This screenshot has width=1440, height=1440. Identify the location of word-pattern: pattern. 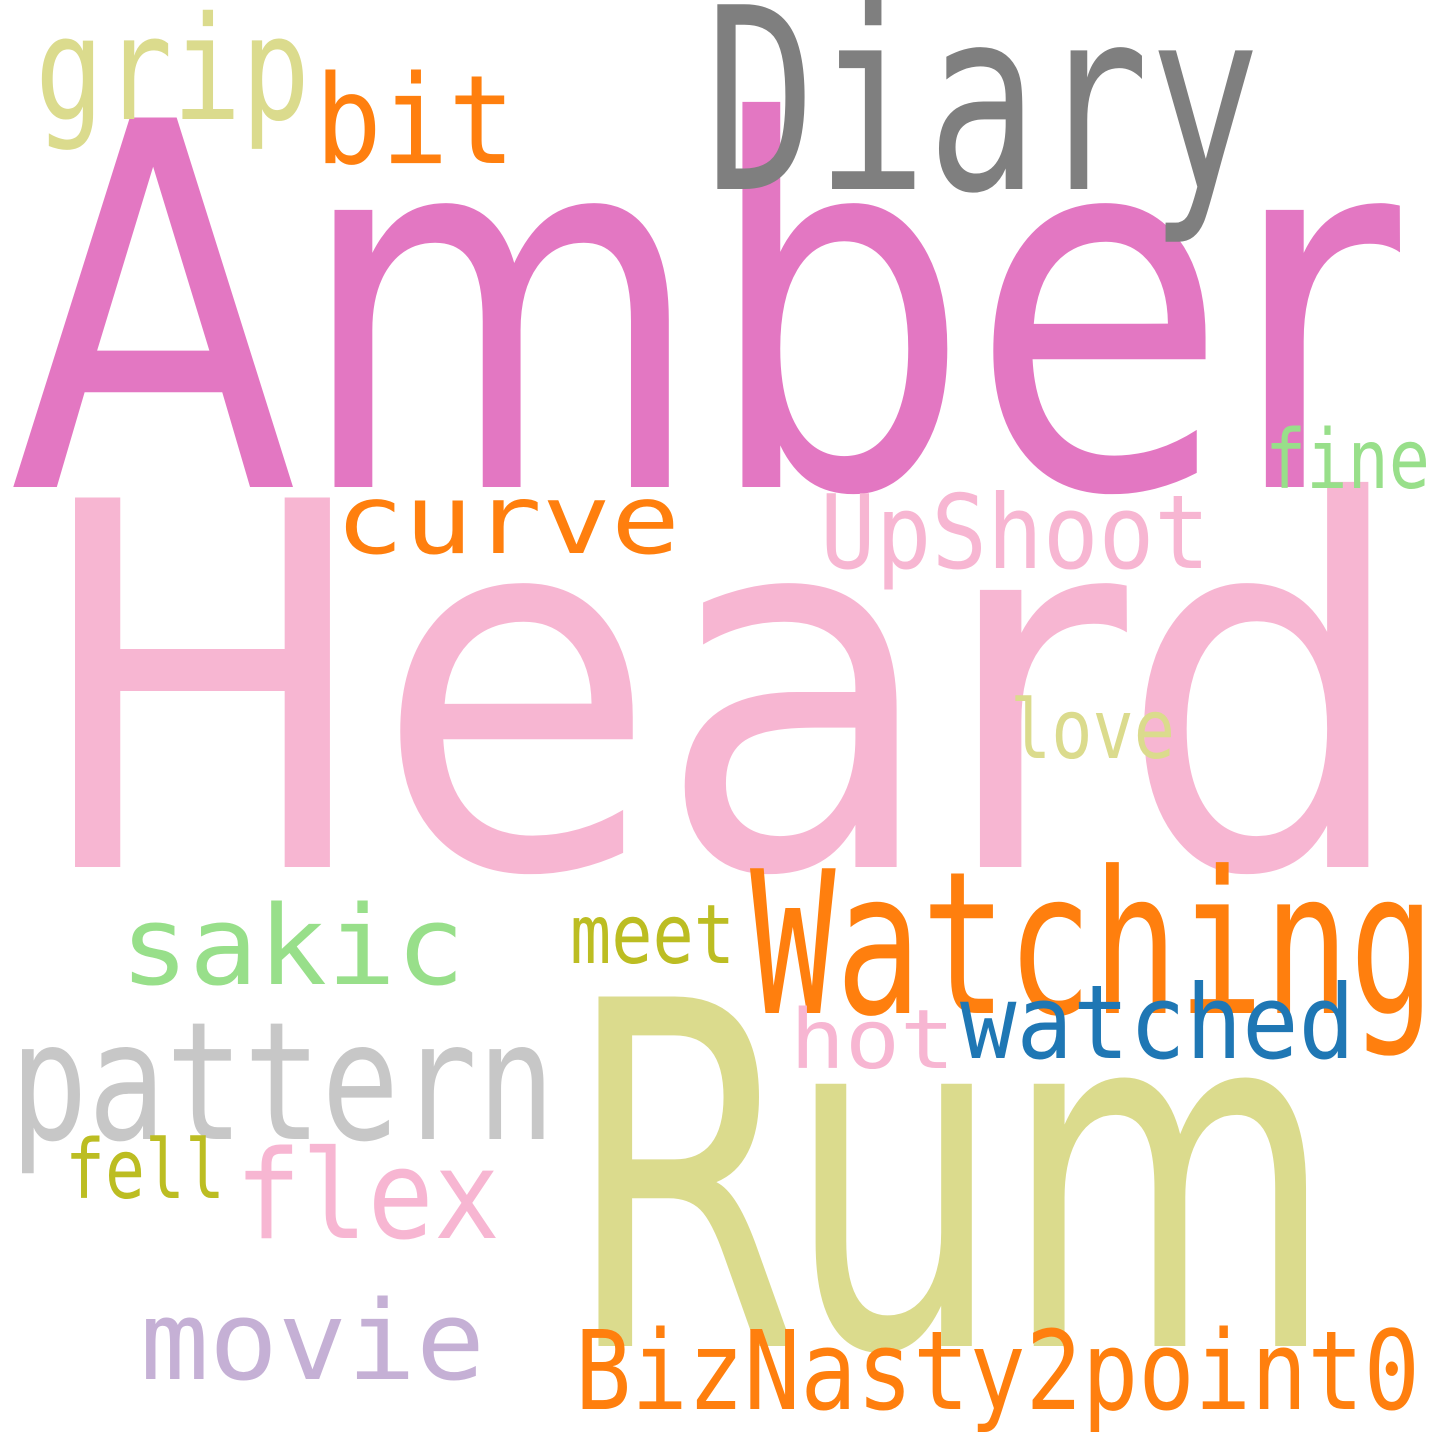
(282, 1082).